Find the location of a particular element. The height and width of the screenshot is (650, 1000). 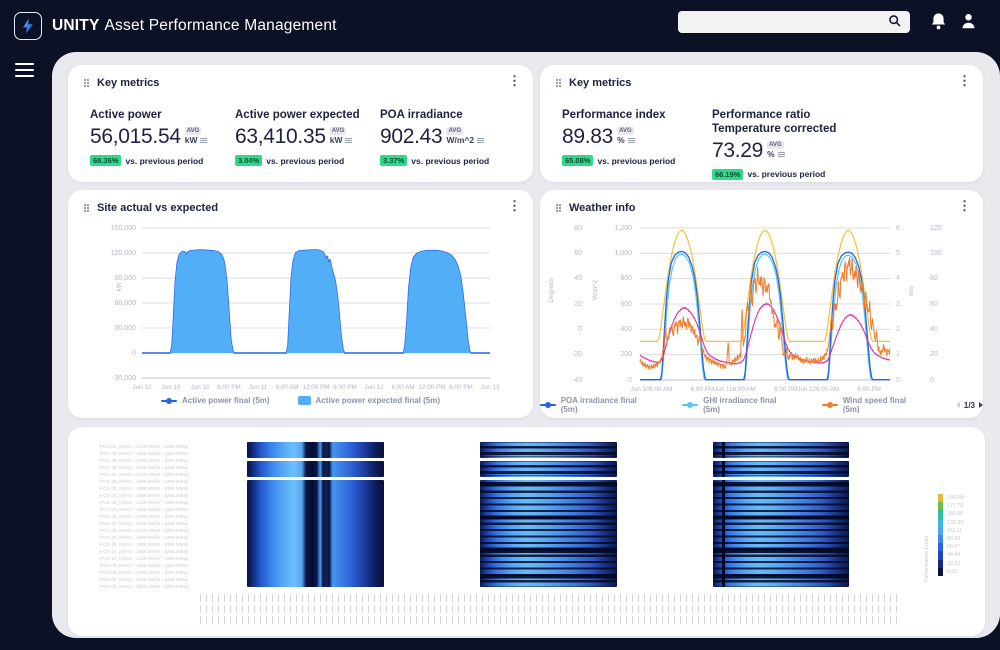

menu-toggle is located at coordinates (24, 72).